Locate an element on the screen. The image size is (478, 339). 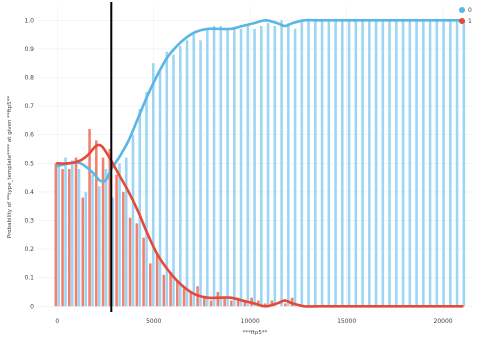
legend-label-1: 1 is located at coordinates (470, 21).